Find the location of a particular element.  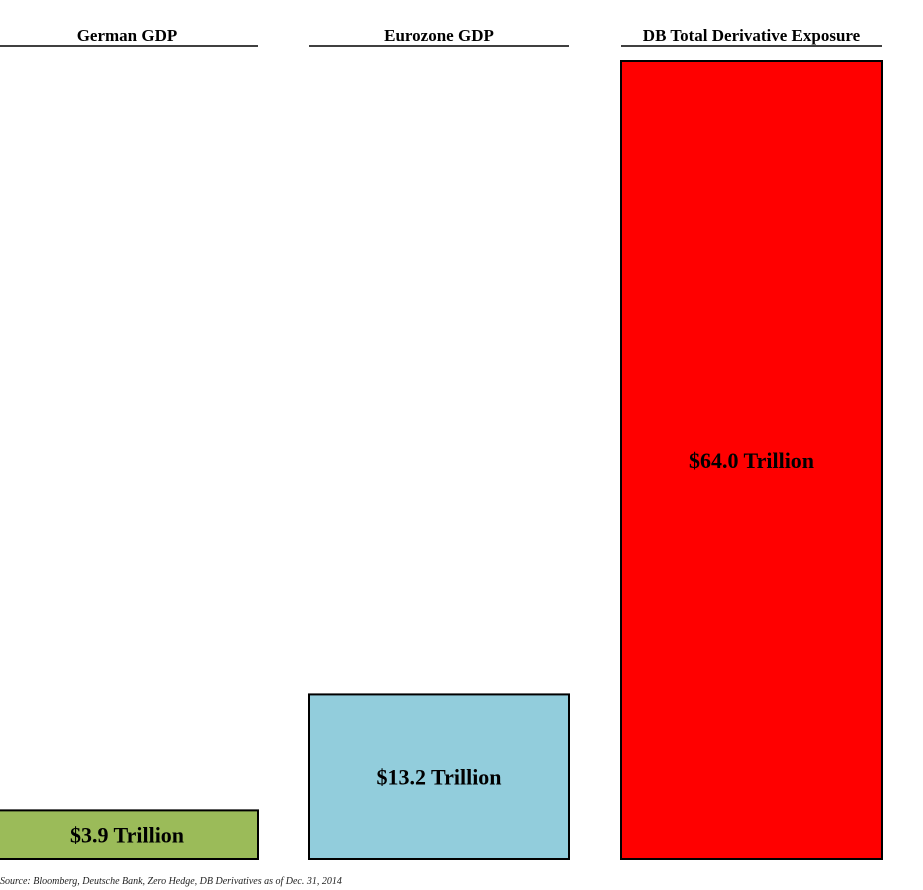

column-title-german-gdp: German GDP is located at coordinates (127, 35).